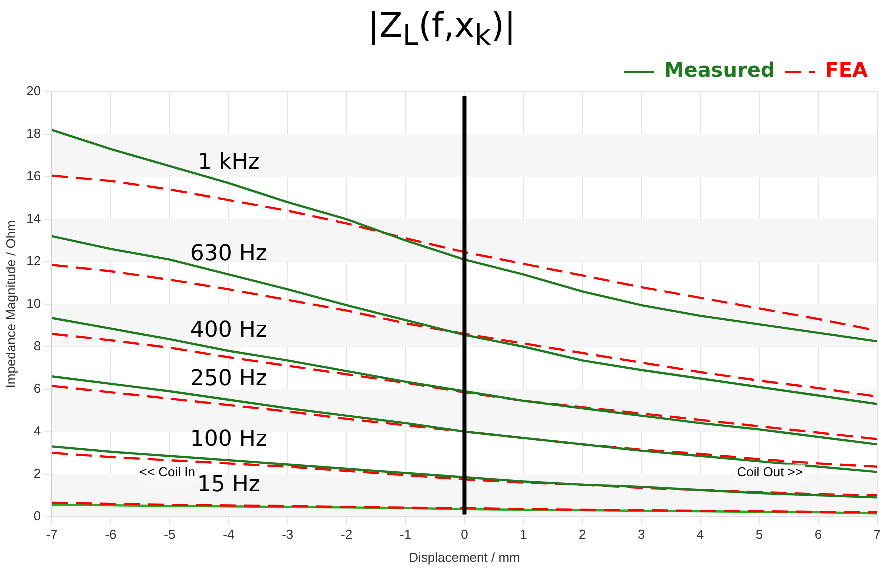  Describe the element at coordinates (38, 473) in the screenshot. I see `y-tick-label: 2` at that location.